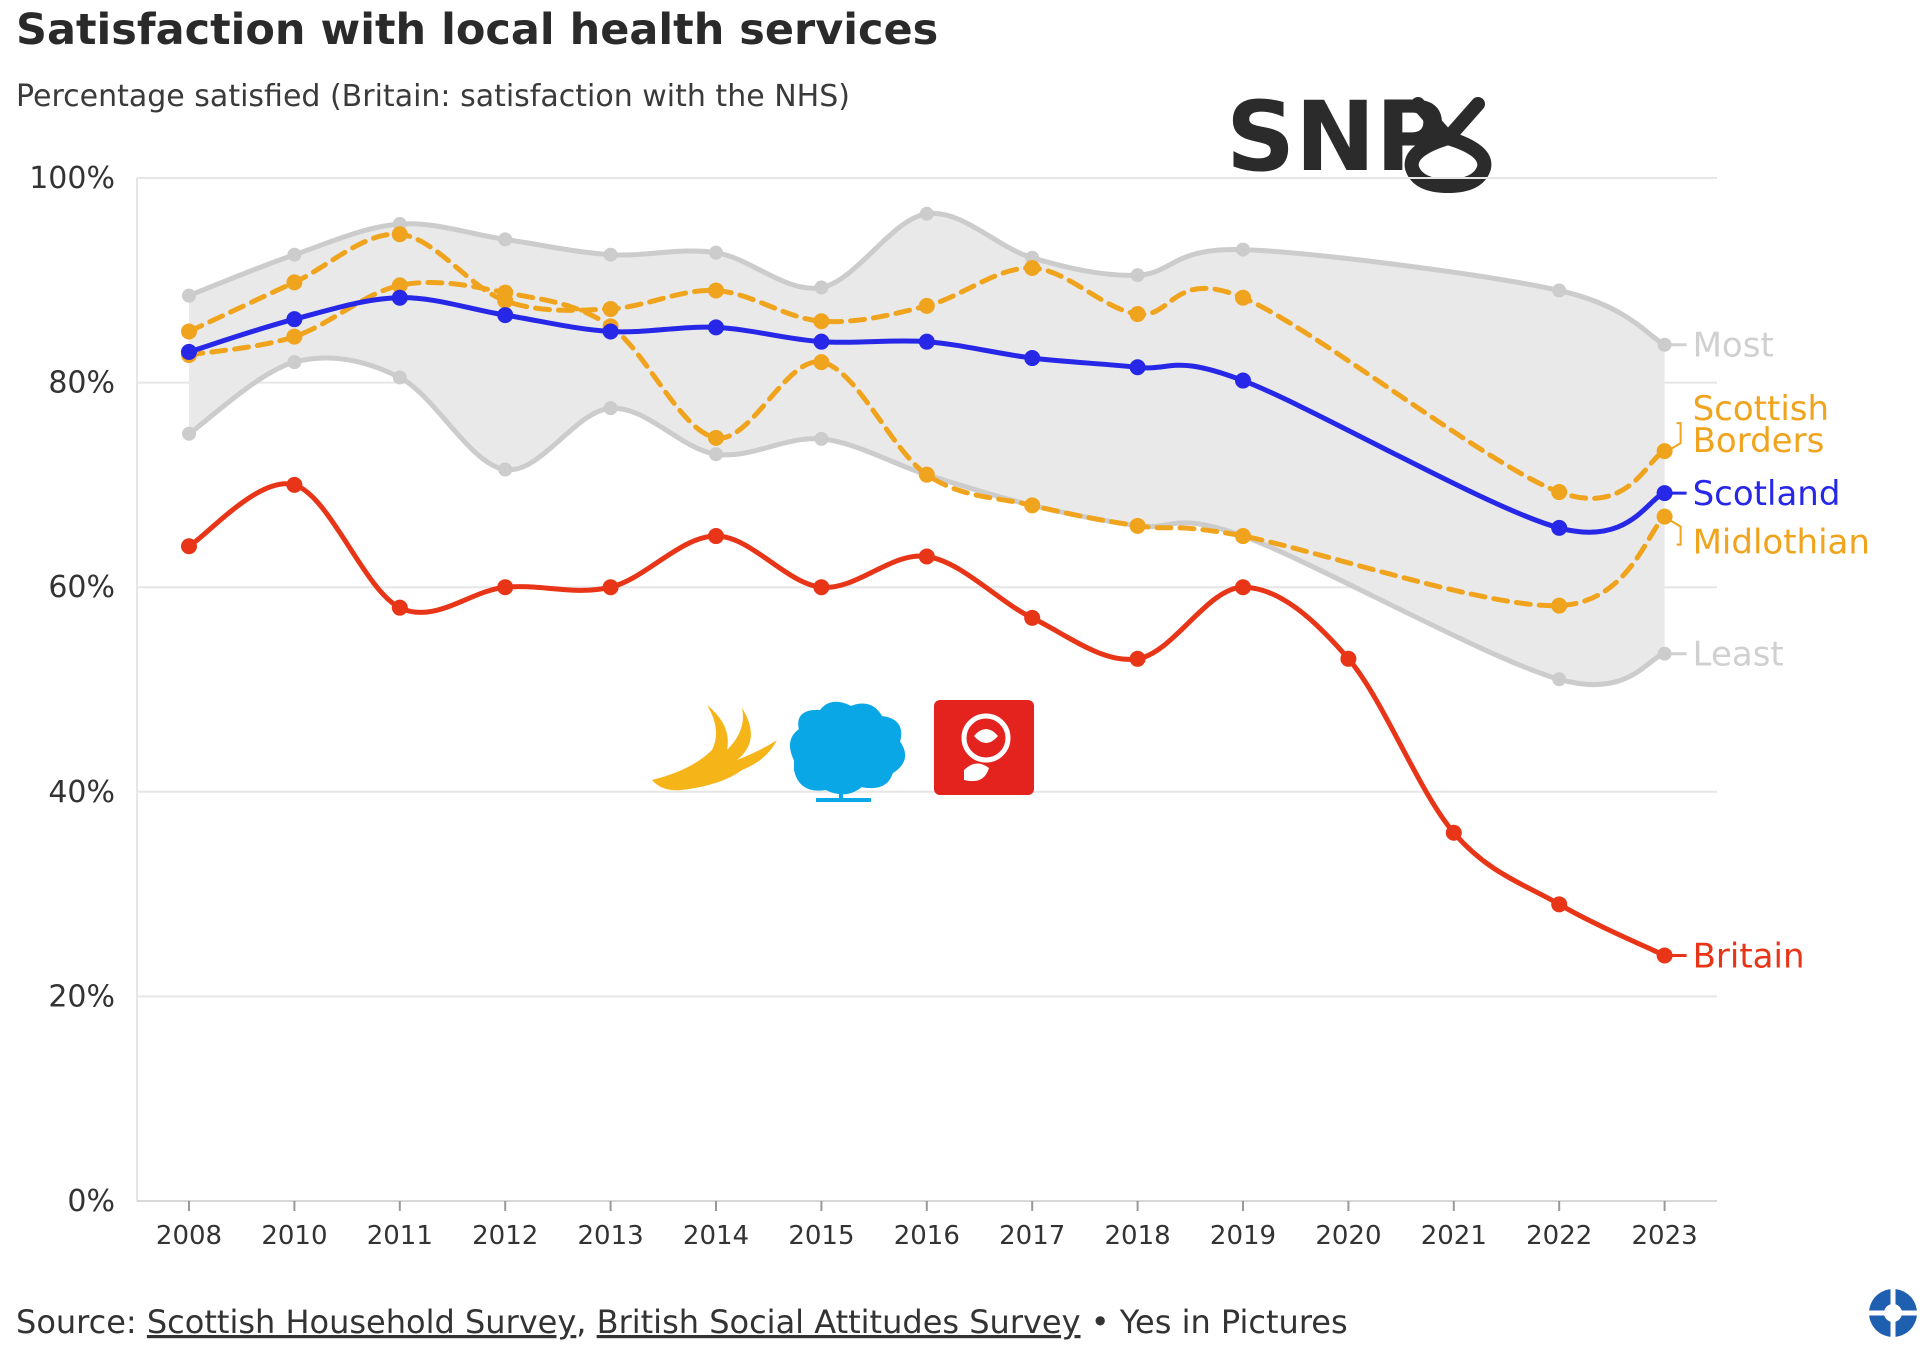 The width and height of the screenshot is (1922, 1350). What do you see at coordinates (611, 1236) in the screenshot?
I see `x-tick-label: 2013` at bounding box center [611, 1236].